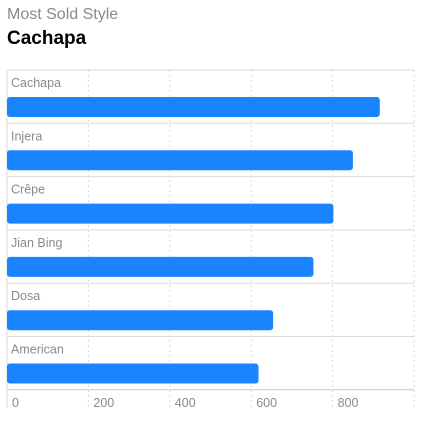 The image size is (429, 432). Describe the element at coordinates (348, 403) in the screenshot. I see `x-tick-label: 800` at that location.